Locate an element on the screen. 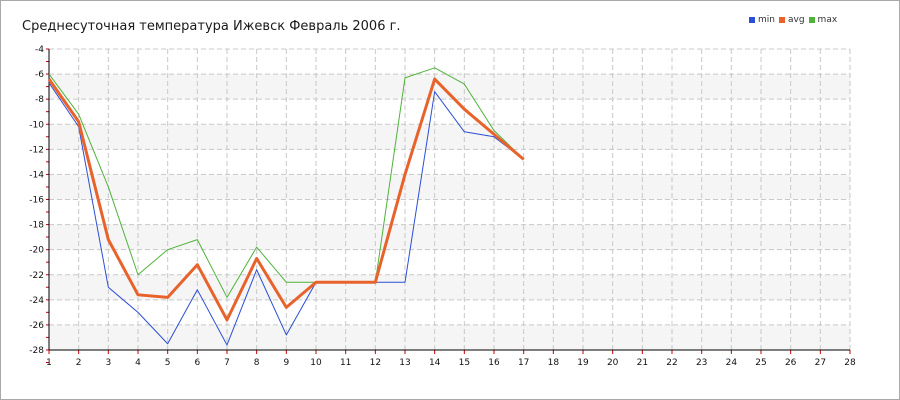 This screenshot has height=400, width=900. x-tick-label: 26 is located at coordinates (791, 363).